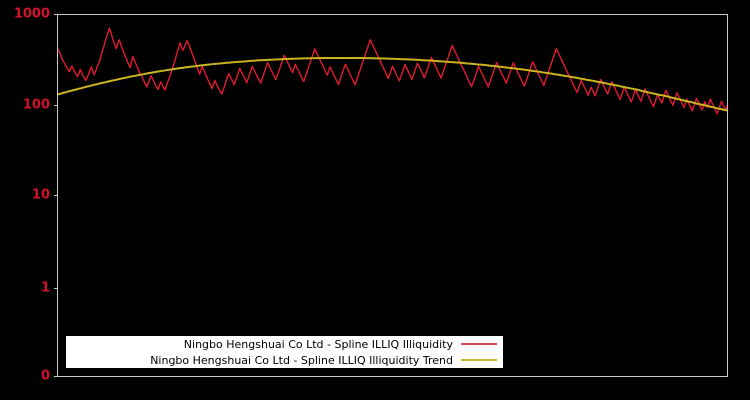 The image size is (750, 400). I want to click on ytick-label-10: 10, so click(40, 195).